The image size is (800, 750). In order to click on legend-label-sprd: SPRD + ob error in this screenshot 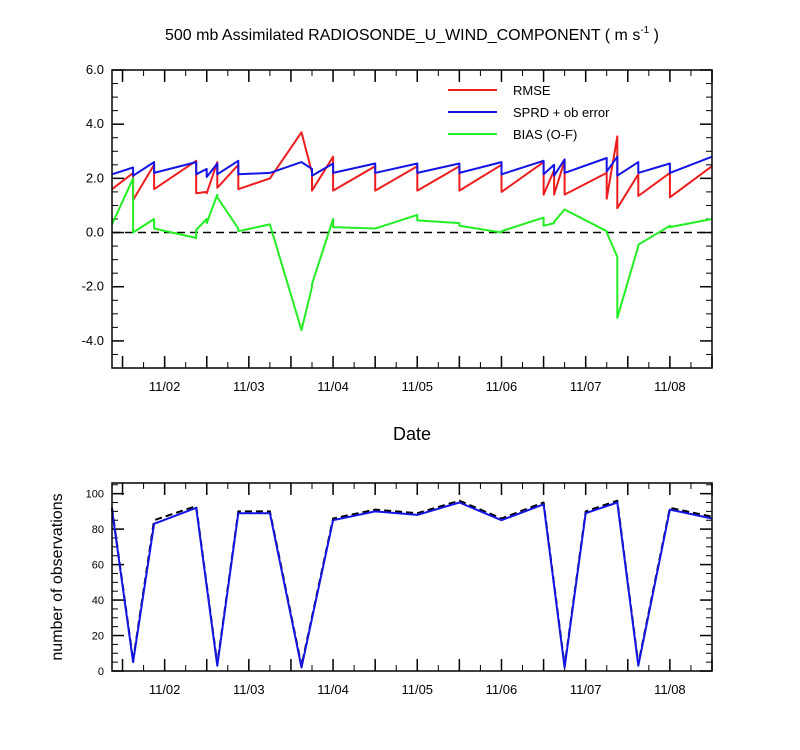, I will do `click(561, 112)`.